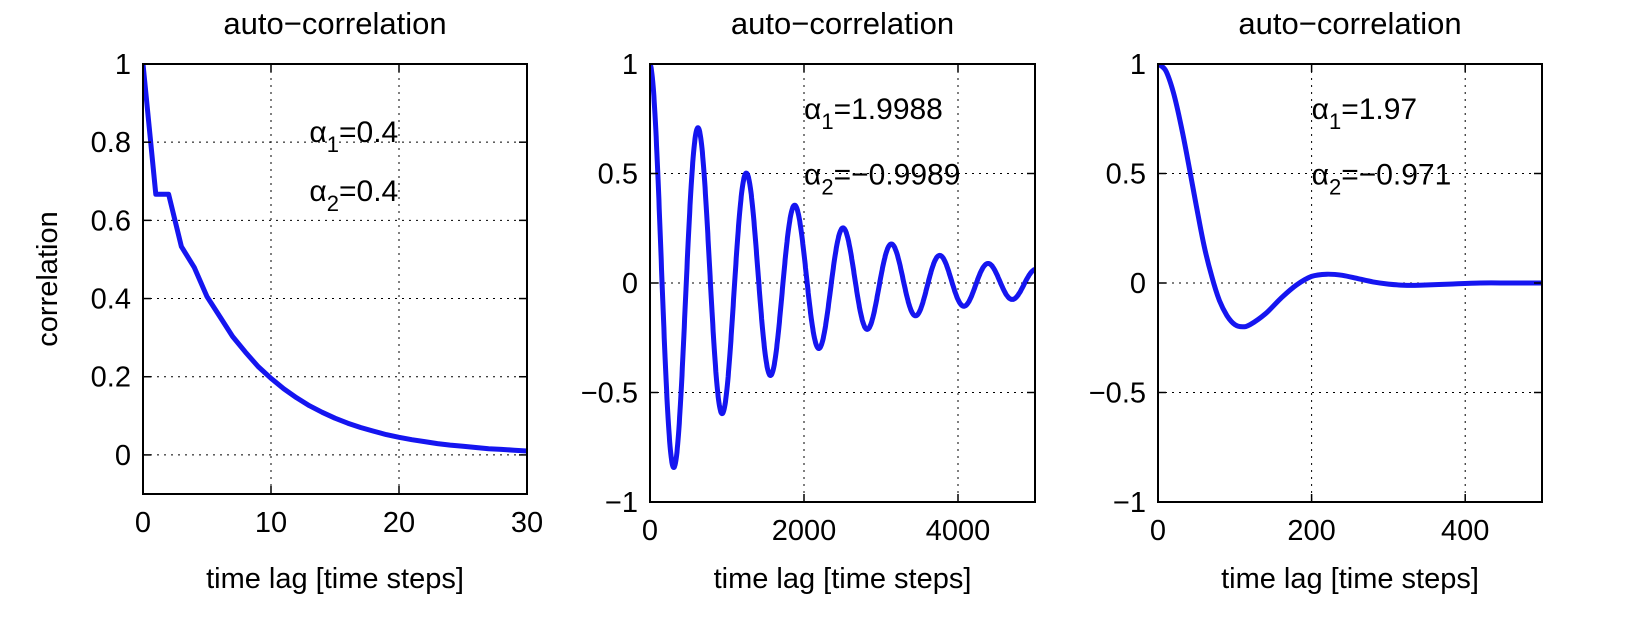  I want to click on x-tick-label: 30, so click(527, 523).